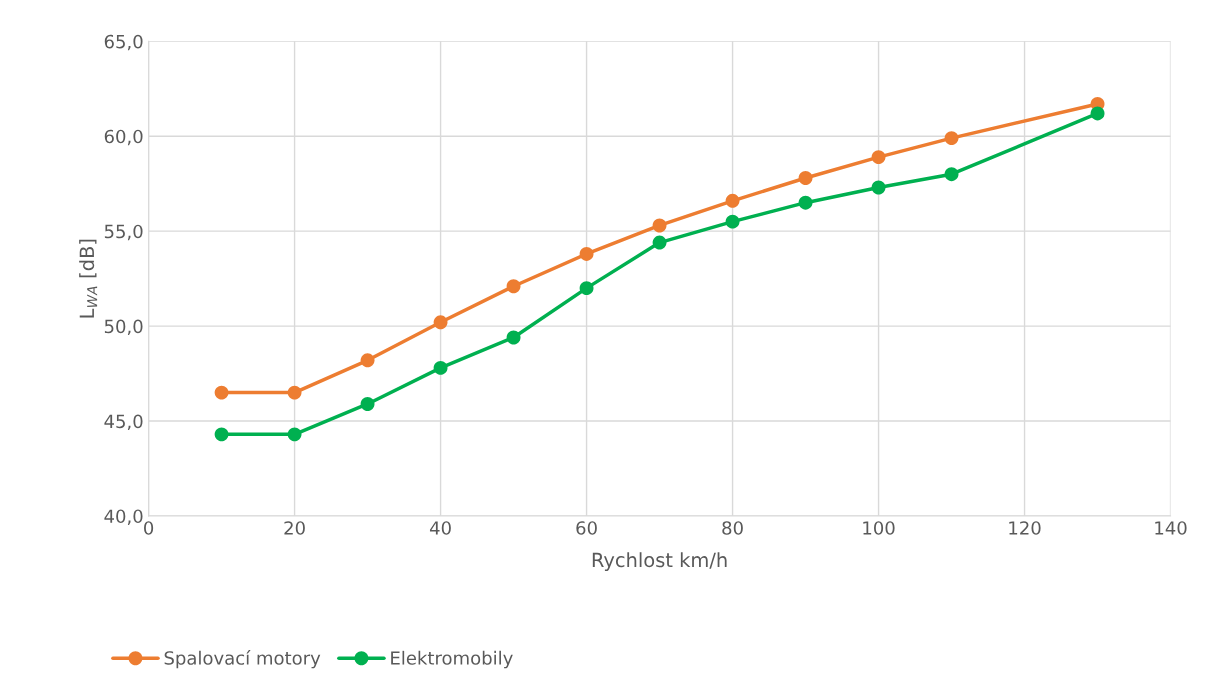 The width and height of the screenshot is (1208, 688). I want to click on x-tick-label: 80, so click(732, 528).